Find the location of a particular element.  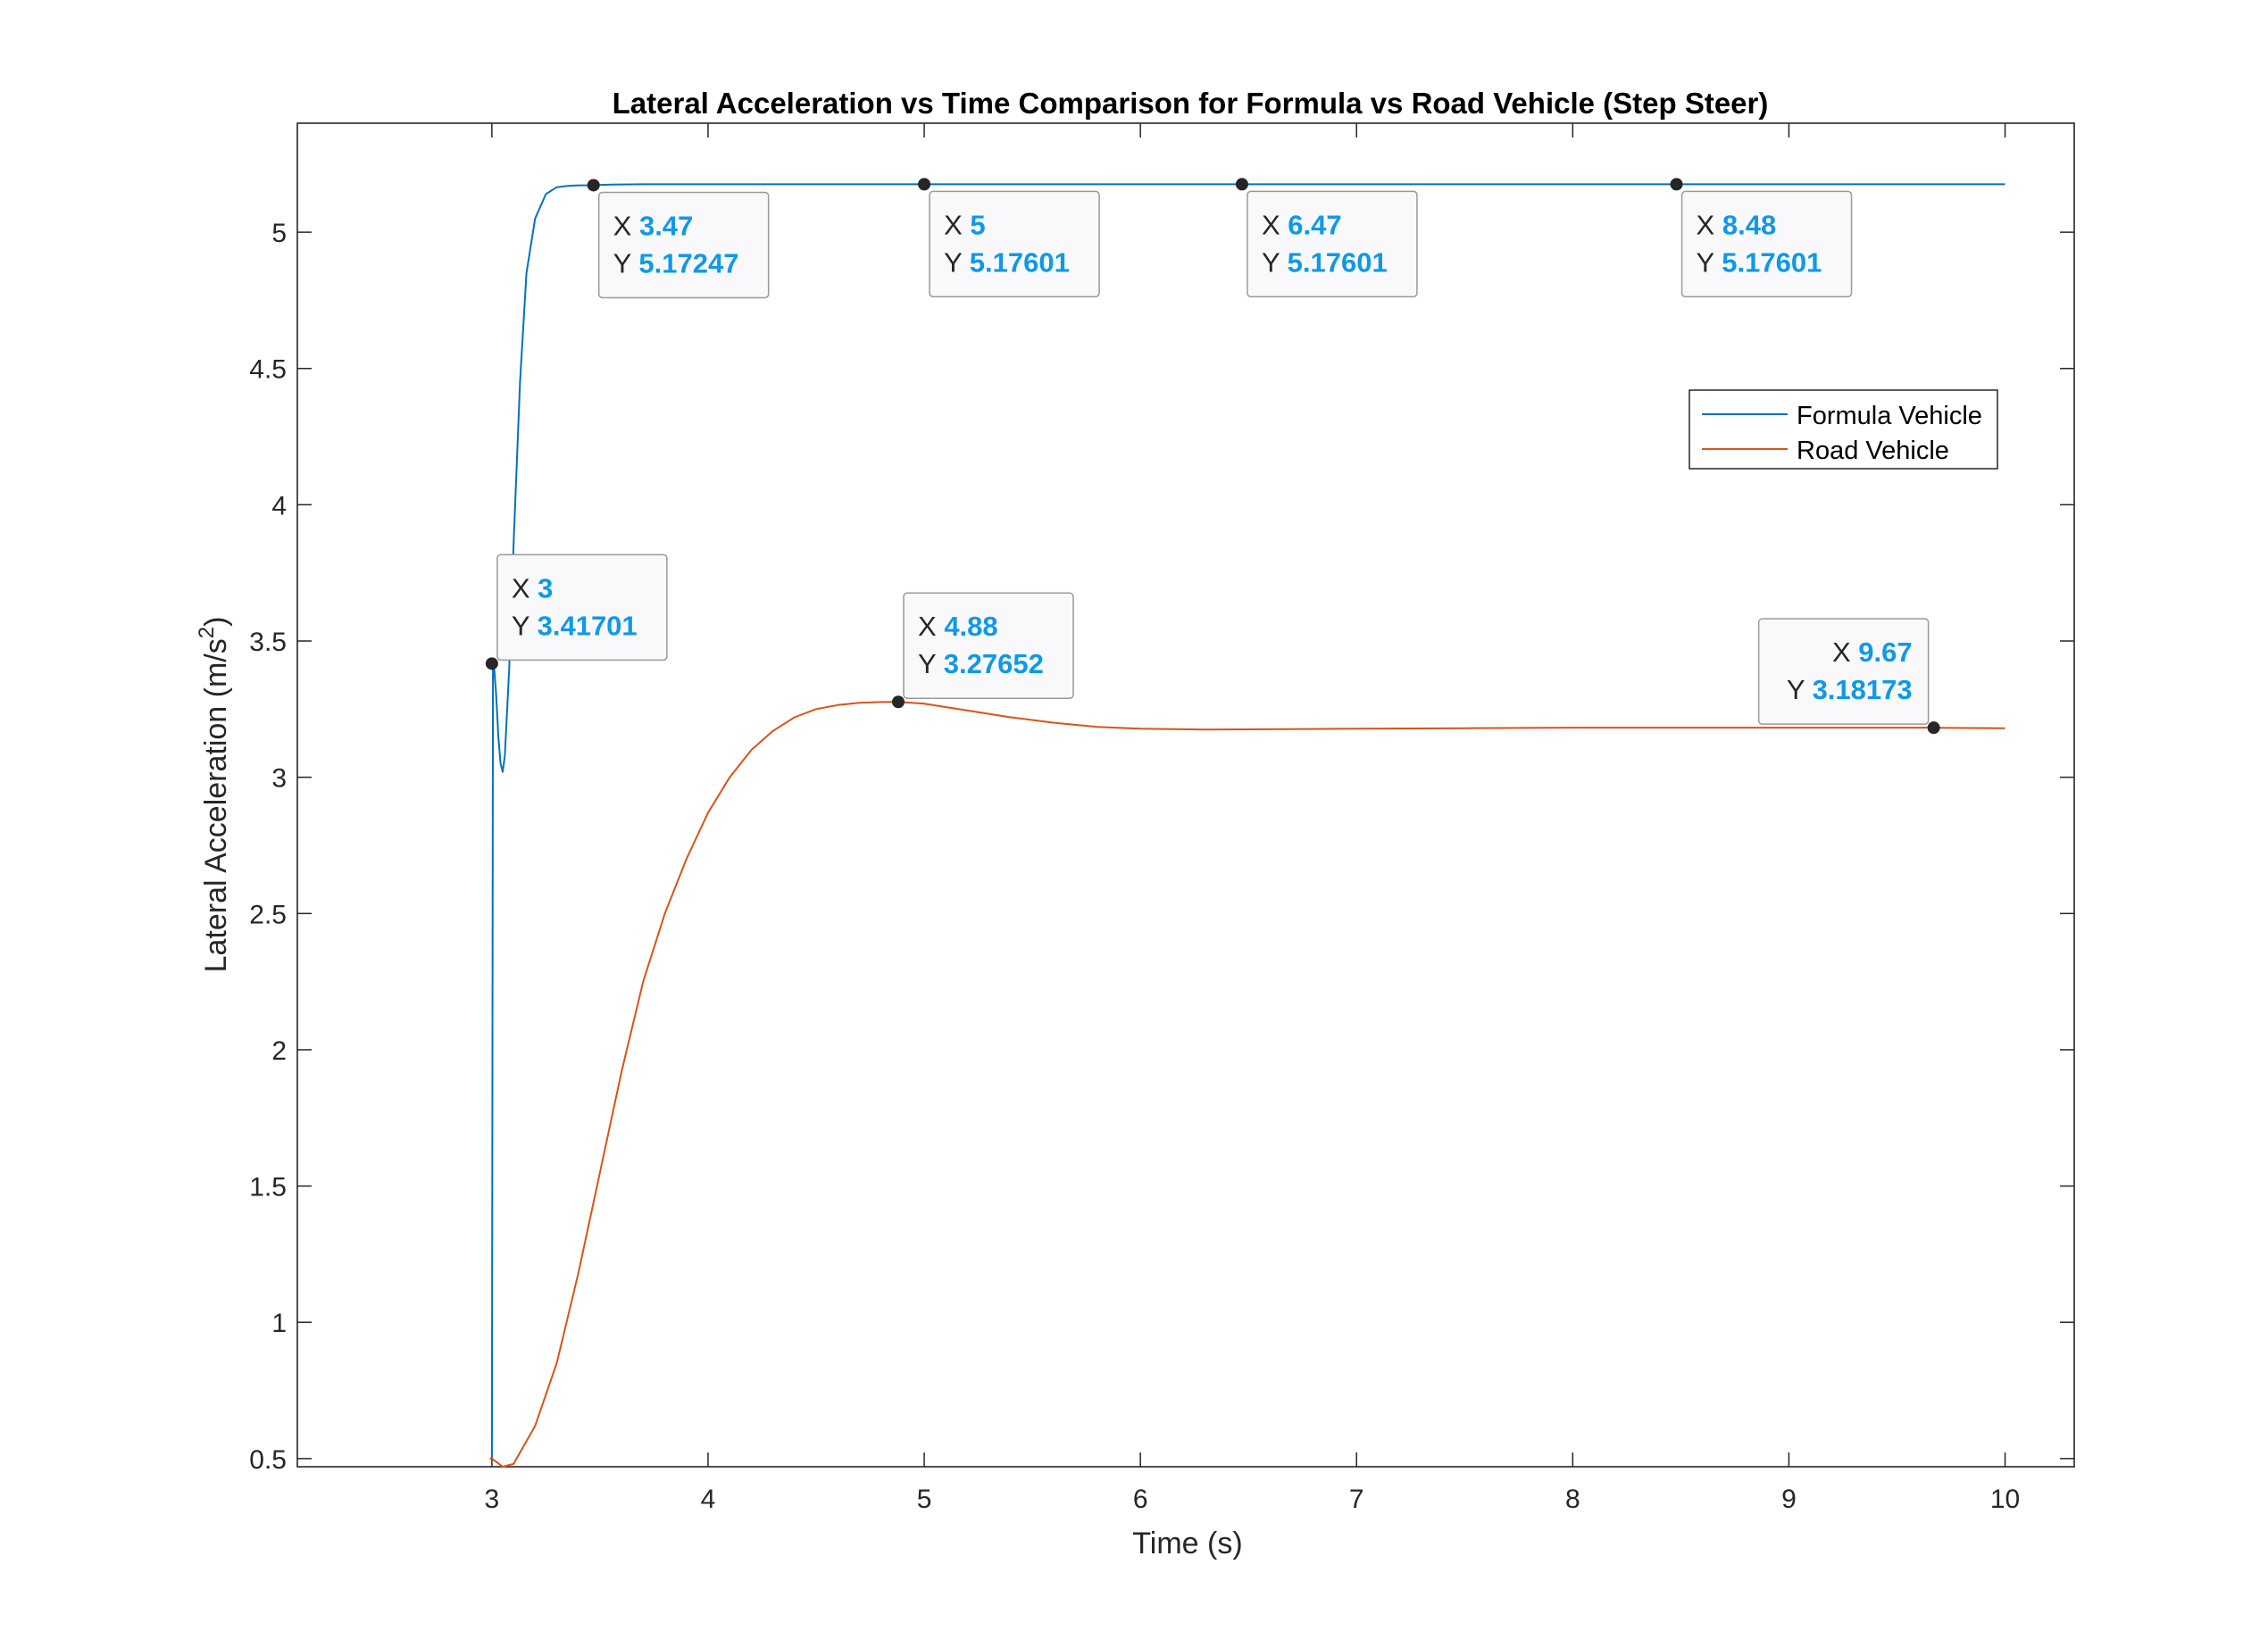

data-tip-x: X 4.88 is located at coordinates (958, 626).